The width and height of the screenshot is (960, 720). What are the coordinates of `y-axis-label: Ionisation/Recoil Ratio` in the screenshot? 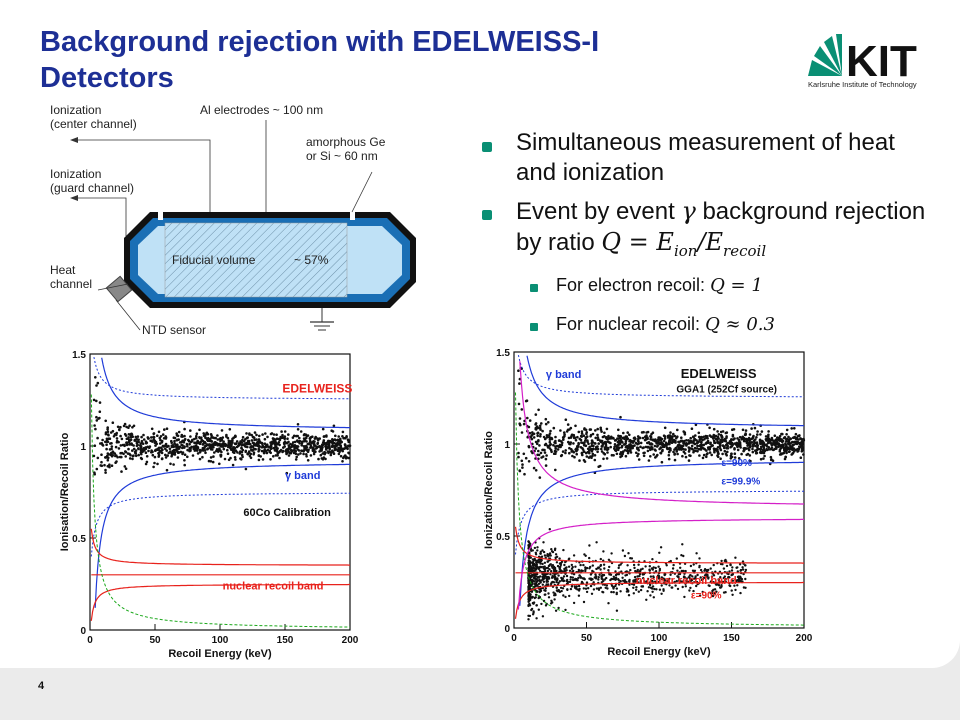 It's located at (65, 491).